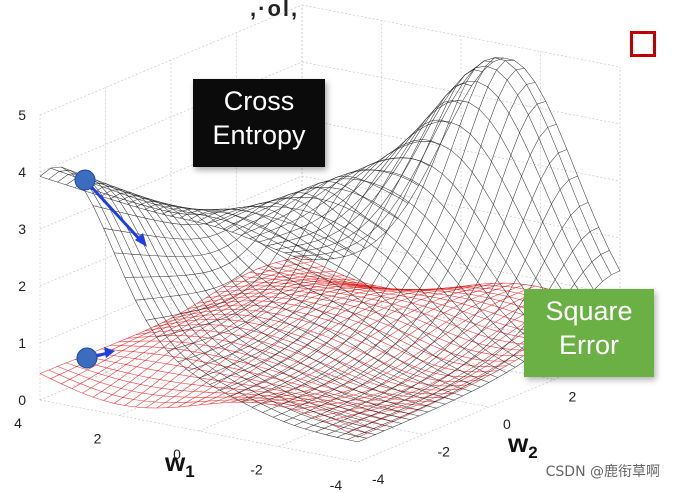  What do you see at coordinates (22, 257) in the screenshot?
I see `z-axis-ticks: 0 1 2 3 4 5` at bounding box center [22, 257].